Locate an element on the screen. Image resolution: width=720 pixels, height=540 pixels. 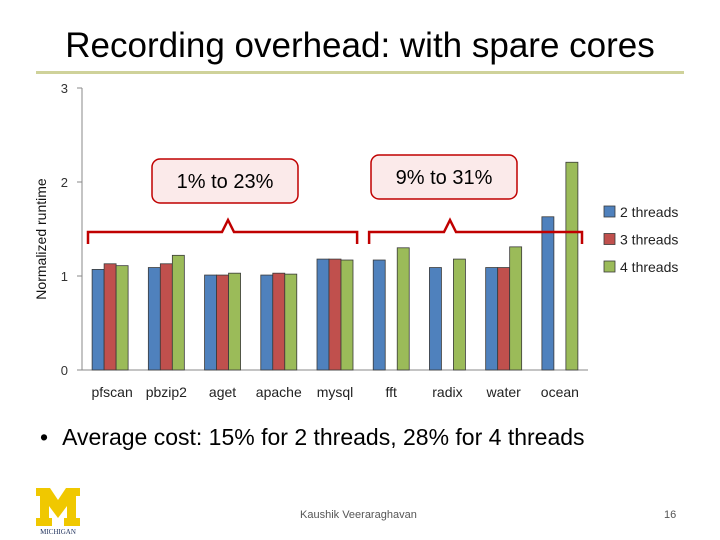
annotation-label: 1% to 23% is located at coordinates (225, 182).